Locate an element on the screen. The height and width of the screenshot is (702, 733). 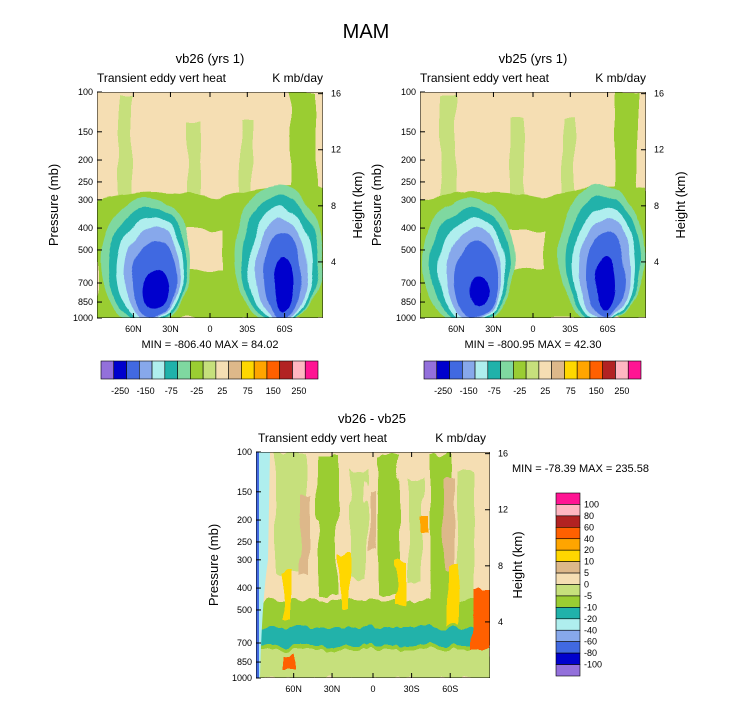
panel-a-y-label: Pressure (mb) is located at coordinates (53, 205).